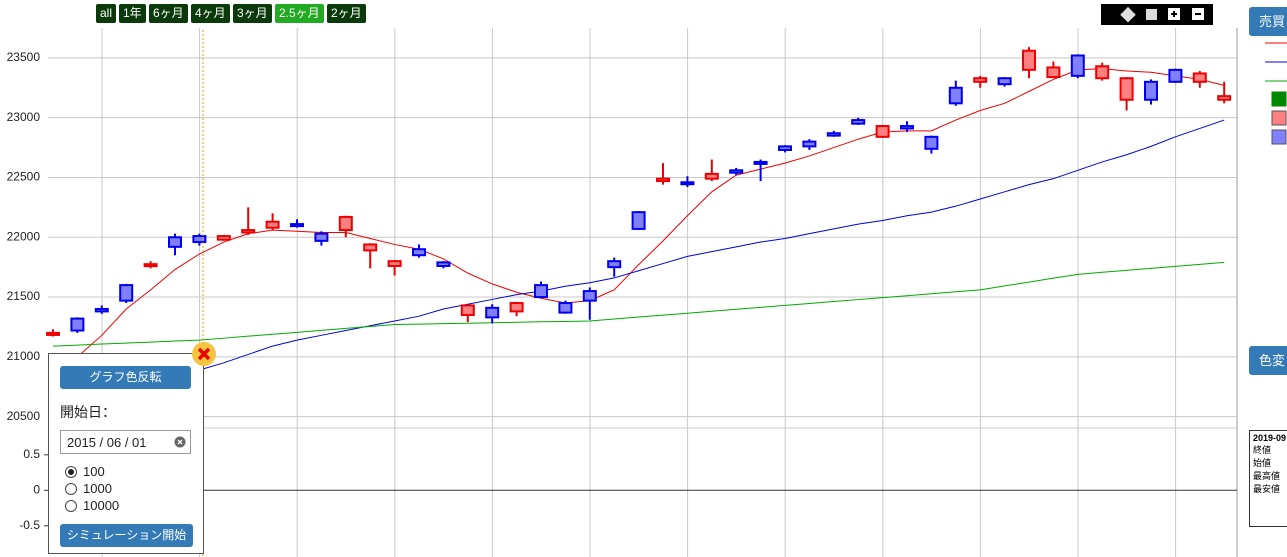  What do you see at coordinates (1268, 21) in the screenshot?
I see `trade-button: 売買` at bounding box center [1268, 21].